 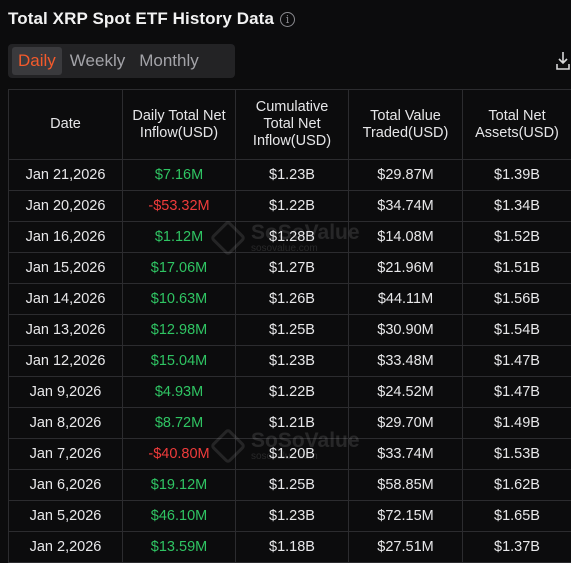 What do you see at coordinates (406, 299) in the screenshot?
I see `value-traded-cell: $44.11M` at bounding box center [406, 299].